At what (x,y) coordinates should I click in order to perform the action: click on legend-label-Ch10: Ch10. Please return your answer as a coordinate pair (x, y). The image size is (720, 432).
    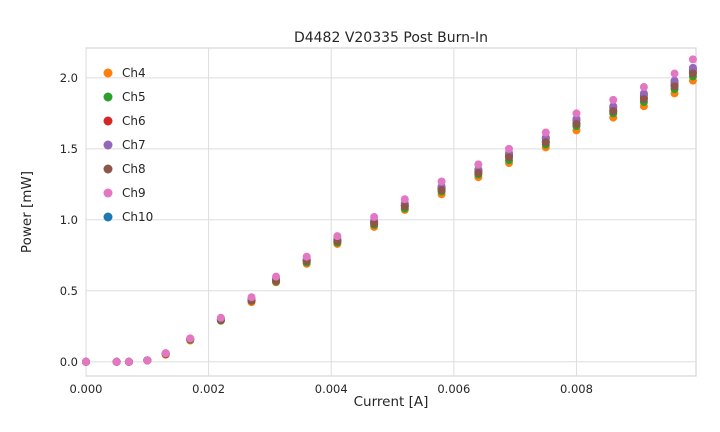
    Looking at the image, I should click on (137, 217).